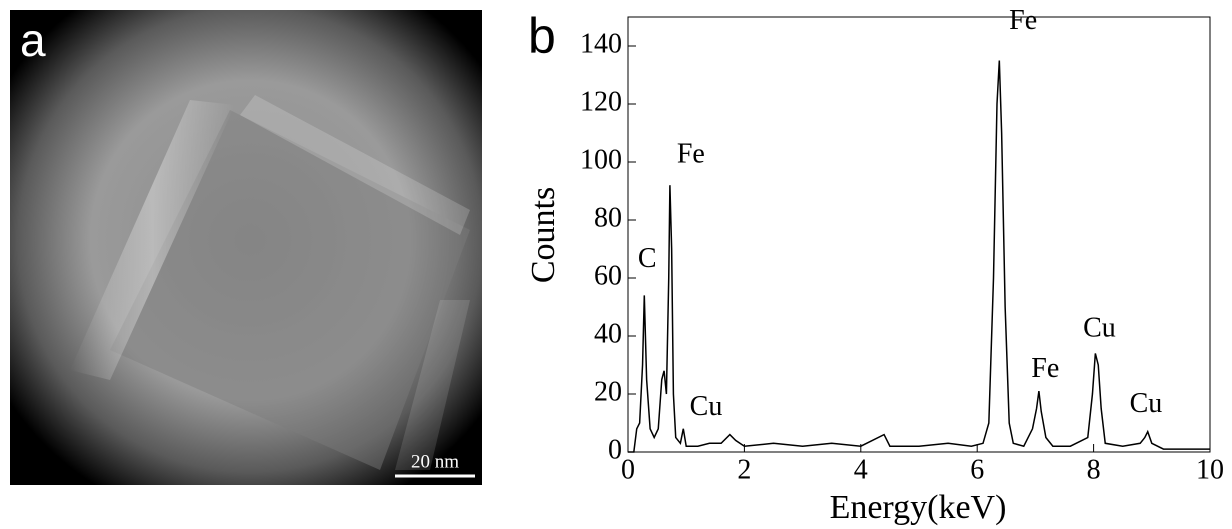 This screenshot has height=529, width=1232. I want to click on x-axis-label: Energy(keV), so click(918, 507).